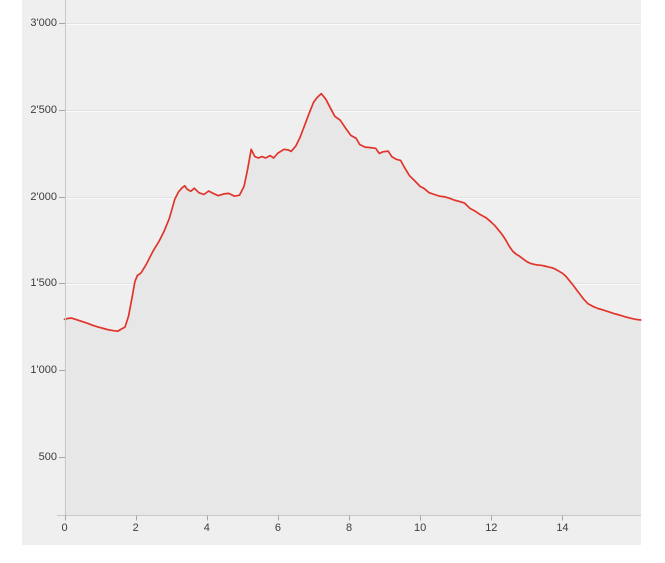 This screenshot has width=665, height=563. Describe the element at coordinates (43, 22) in the screenshot. I see `y-axis-label: 3'000` at that location.